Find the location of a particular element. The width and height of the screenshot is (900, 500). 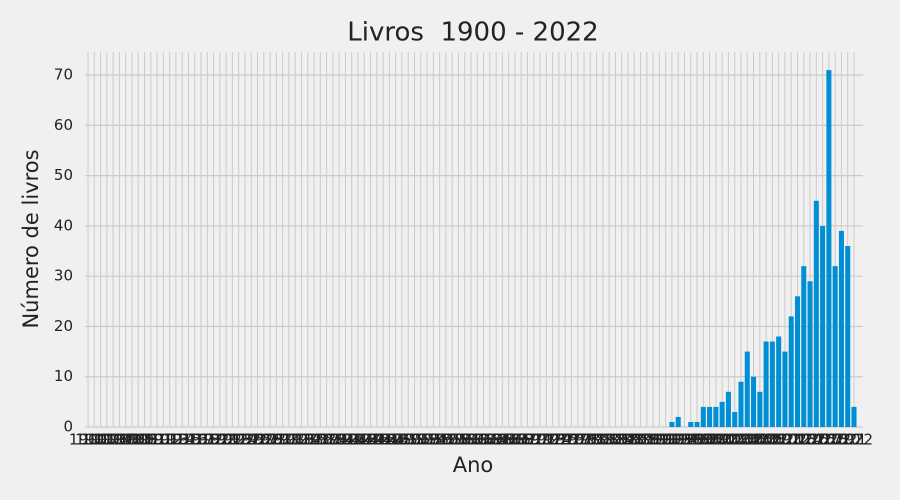

x-tick-label: 1944 is located at coordinates (364, 440).